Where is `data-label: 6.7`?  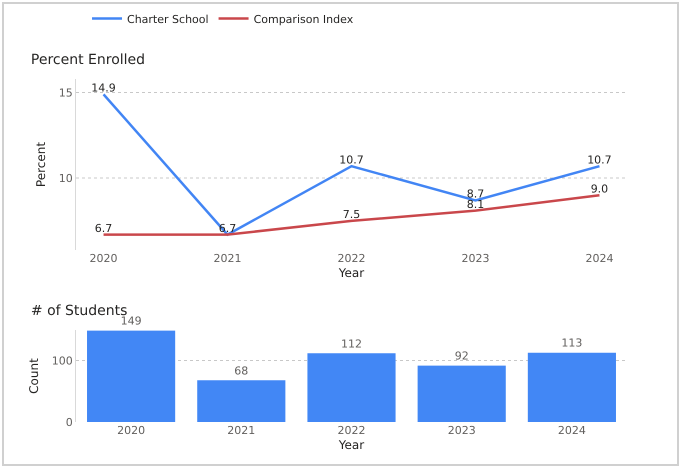
data-label: 6.7 is located at coordinates (103, 228).